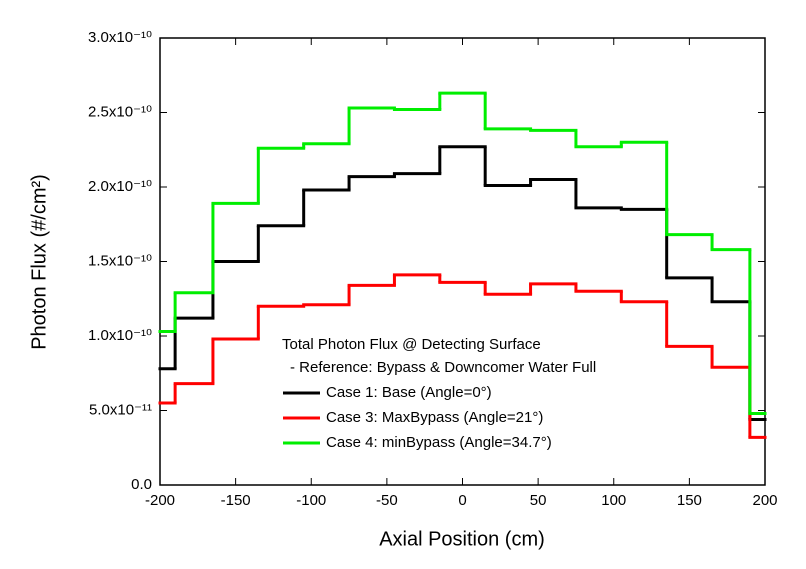 The height and width of the screenshot is (569, 806). Describe the element at coordinates (409, 392) in the screenshot. I see `legend-label: Case 1: Base (Angle=0°)` at that location.